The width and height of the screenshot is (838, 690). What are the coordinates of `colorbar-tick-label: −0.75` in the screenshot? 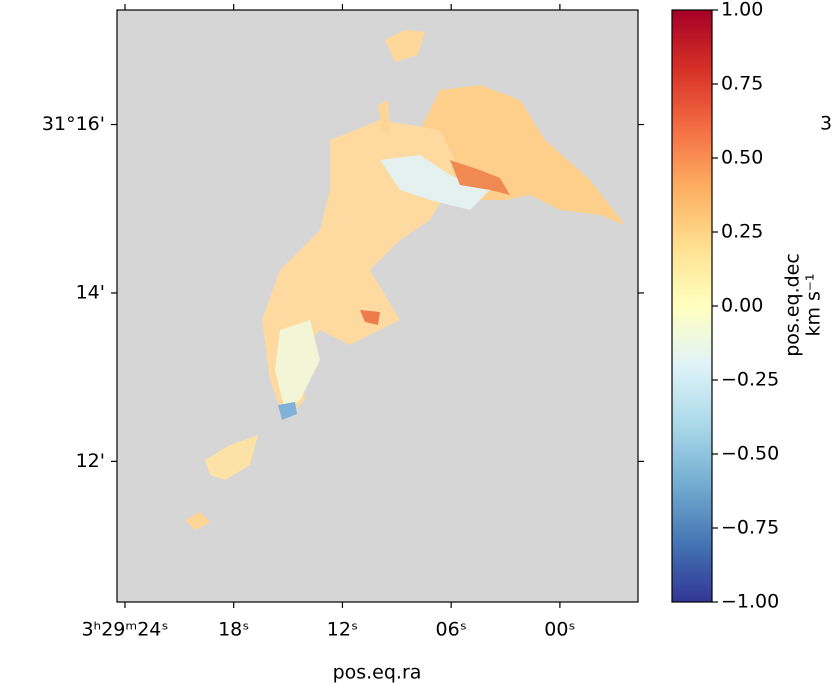 It's located at (750, 528).